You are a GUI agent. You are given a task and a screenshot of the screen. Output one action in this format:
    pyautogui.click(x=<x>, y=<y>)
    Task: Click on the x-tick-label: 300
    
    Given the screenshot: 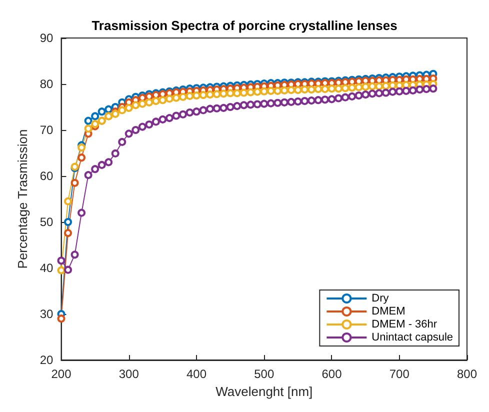 What is the action you would take?
    pyautogui.click(x=129, y=374)
    